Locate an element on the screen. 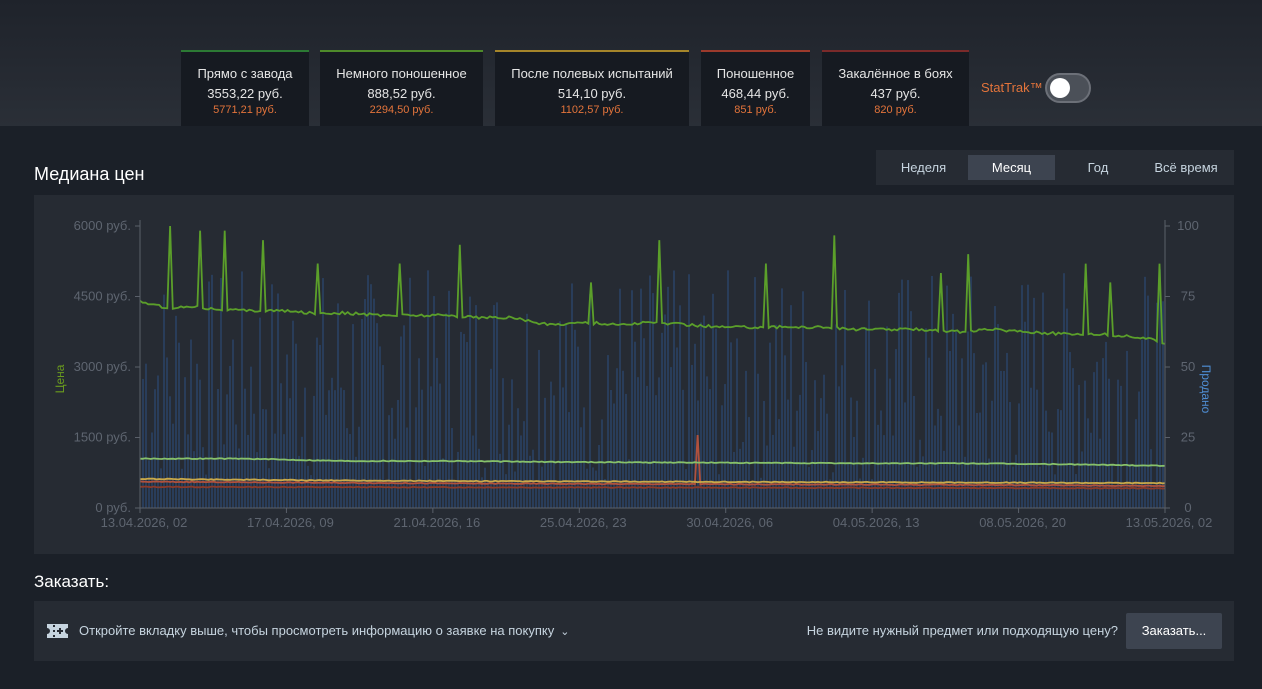 This screenshot has width=1262, height=689. x-tick-label: 30.04.2026, 06 is located at coordinates (729, 522).